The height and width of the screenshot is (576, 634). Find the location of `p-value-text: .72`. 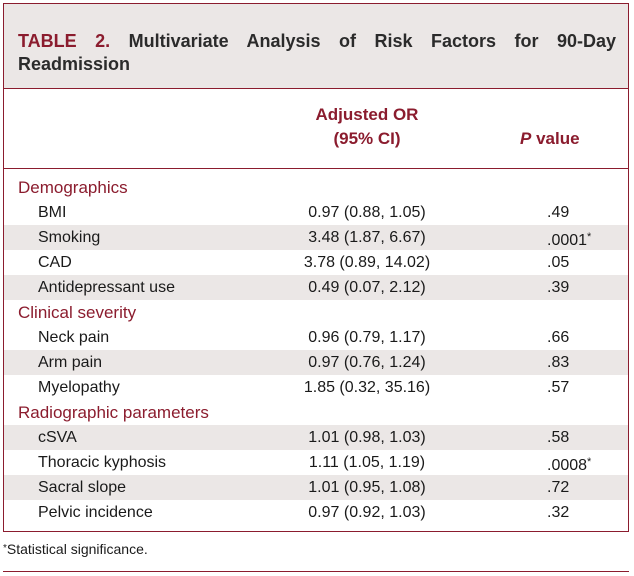

p-value-text: .72 is located at coordinates (558, 487).